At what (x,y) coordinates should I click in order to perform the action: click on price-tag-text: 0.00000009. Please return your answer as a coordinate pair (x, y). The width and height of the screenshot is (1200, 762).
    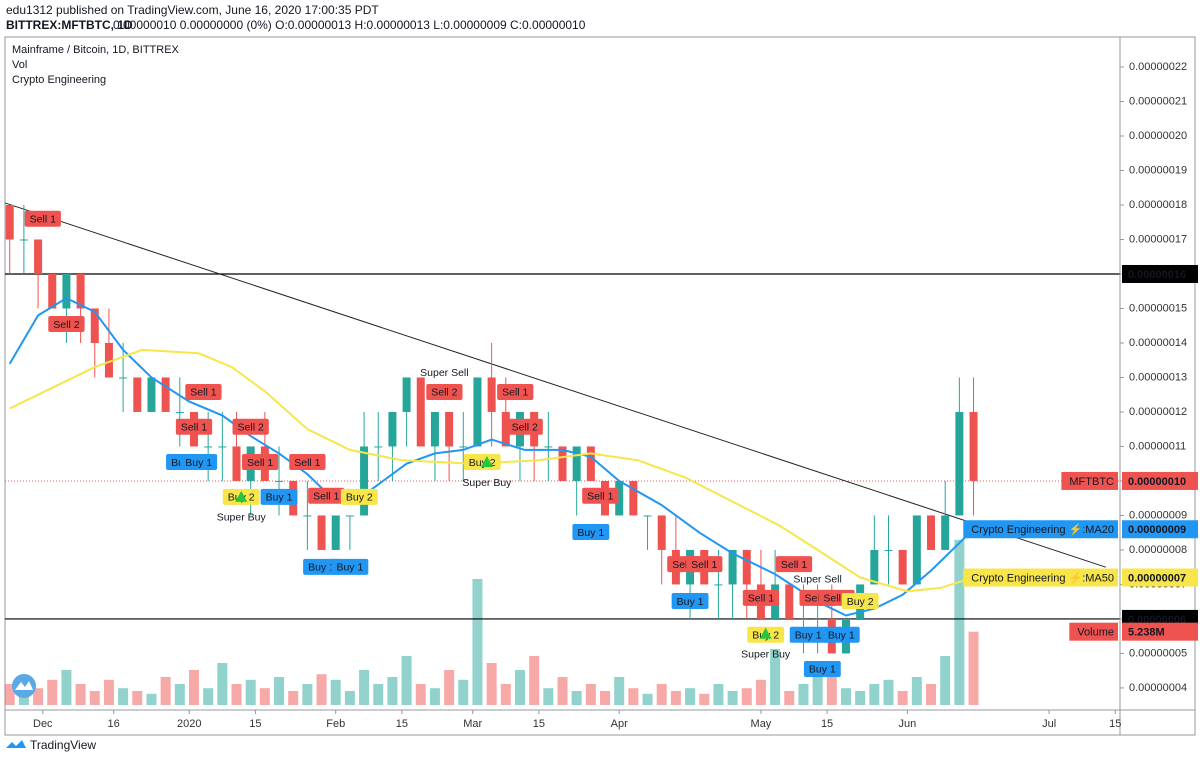
    Looking at the image, I should click on (1157, 530).